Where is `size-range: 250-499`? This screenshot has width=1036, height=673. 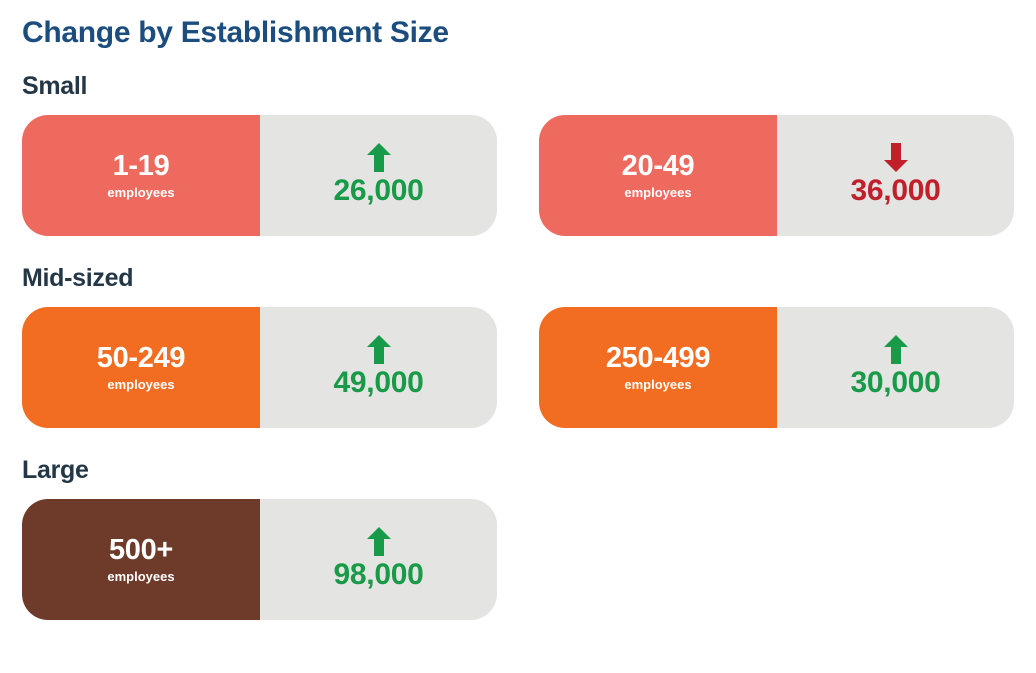 size-range: 250-499 is located at coordinates (658, 358).